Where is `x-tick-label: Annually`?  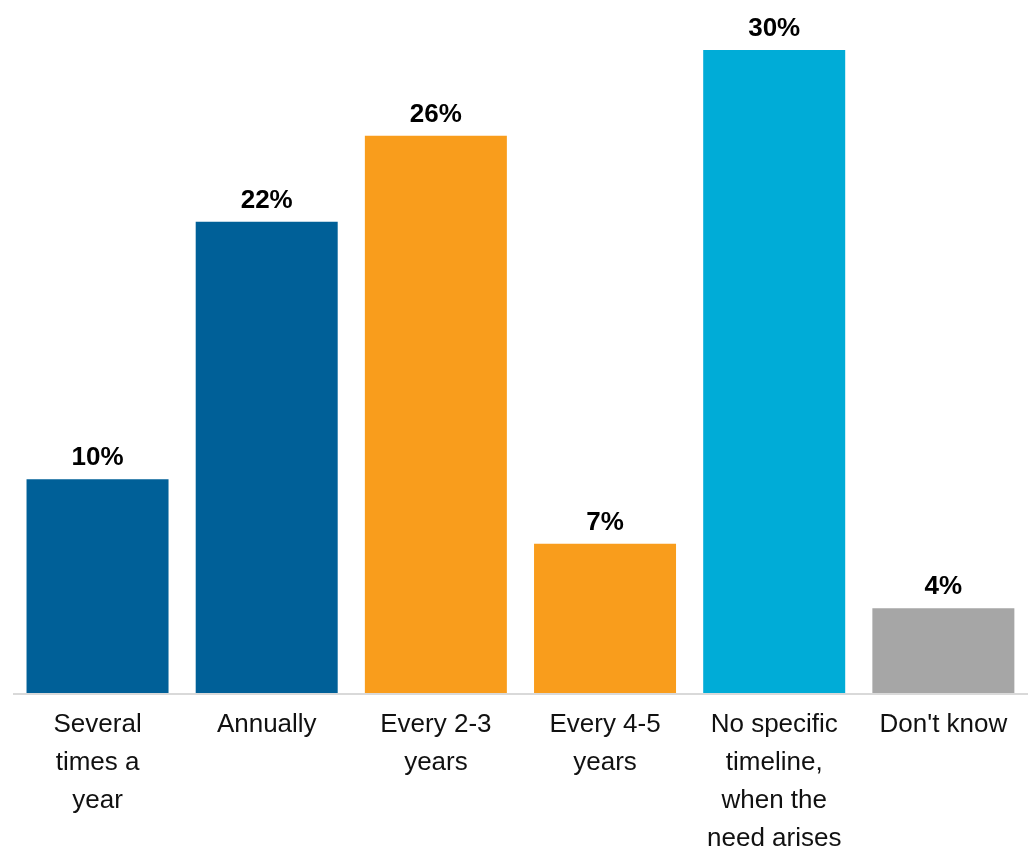 x-tick-label: Annually is located at coordinates (266, 723).